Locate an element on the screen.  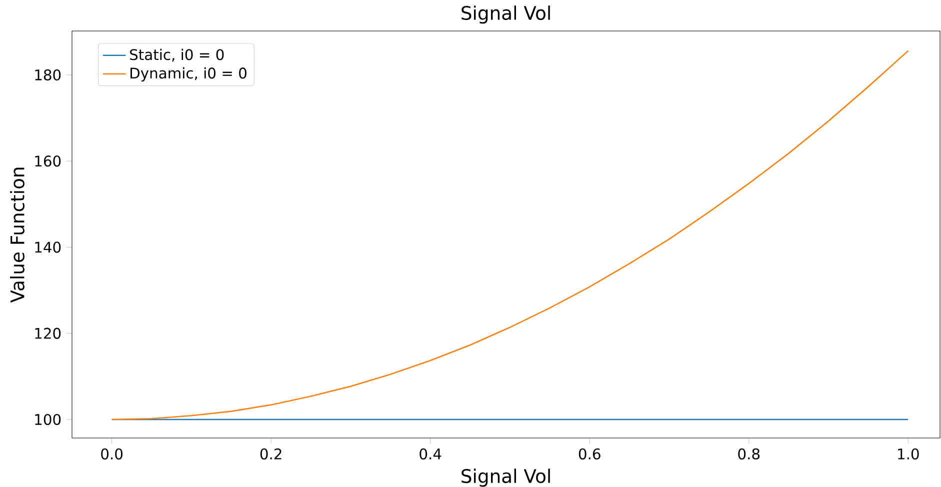
y-tick-label: 160 is located at coordinates (48, 161).